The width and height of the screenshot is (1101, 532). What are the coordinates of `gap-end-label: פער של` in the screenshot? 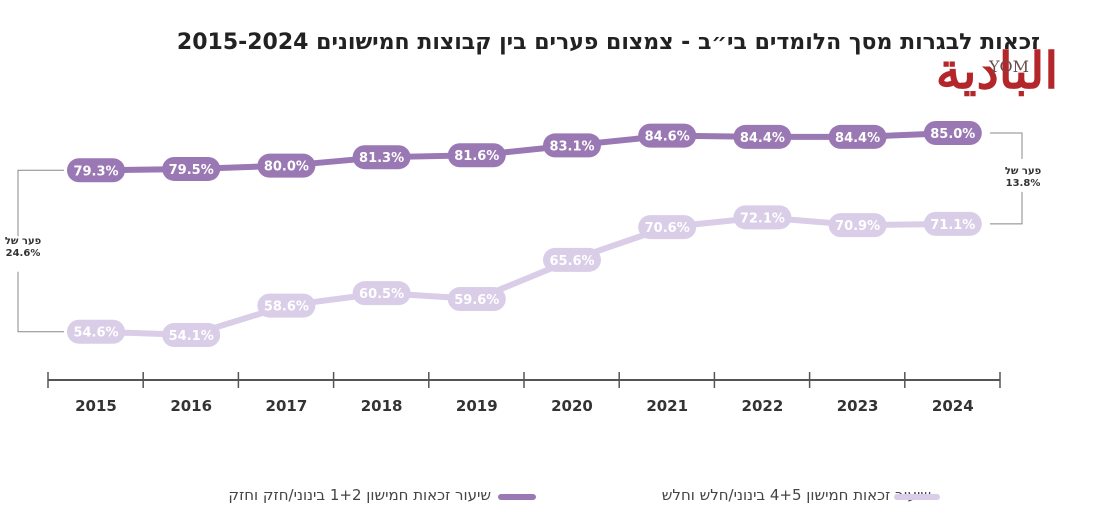 It's located at (1023, 171).